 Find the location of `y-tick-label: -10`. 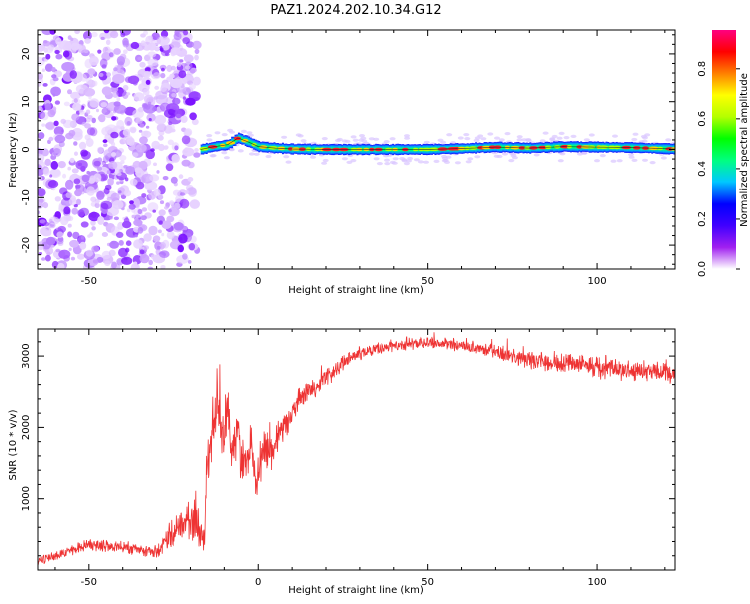

y-tick-label: -10 is located at coordinates (26, 197).